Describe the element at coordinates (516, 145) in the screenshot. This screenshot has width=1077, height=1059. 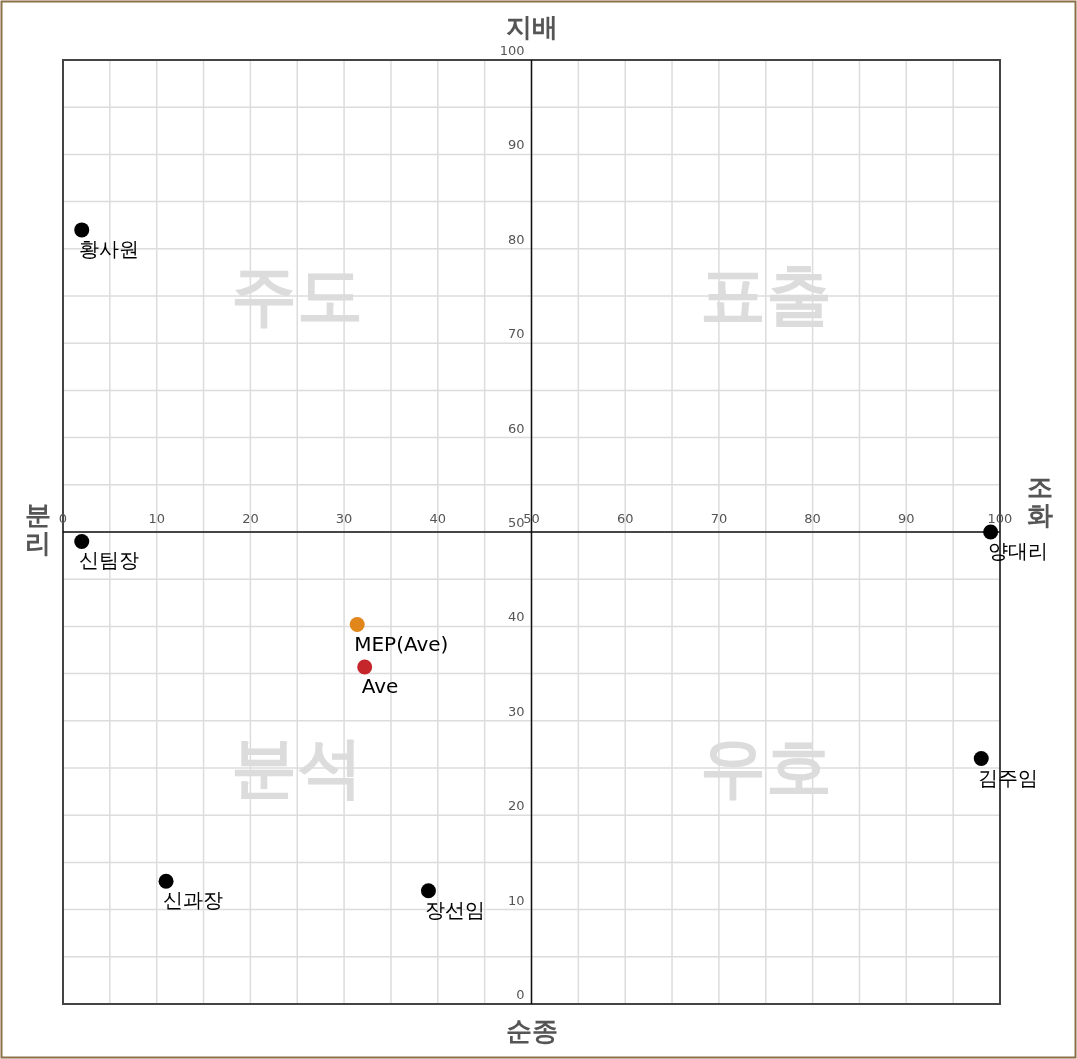
I see `y-tick-label: 90` at that location.